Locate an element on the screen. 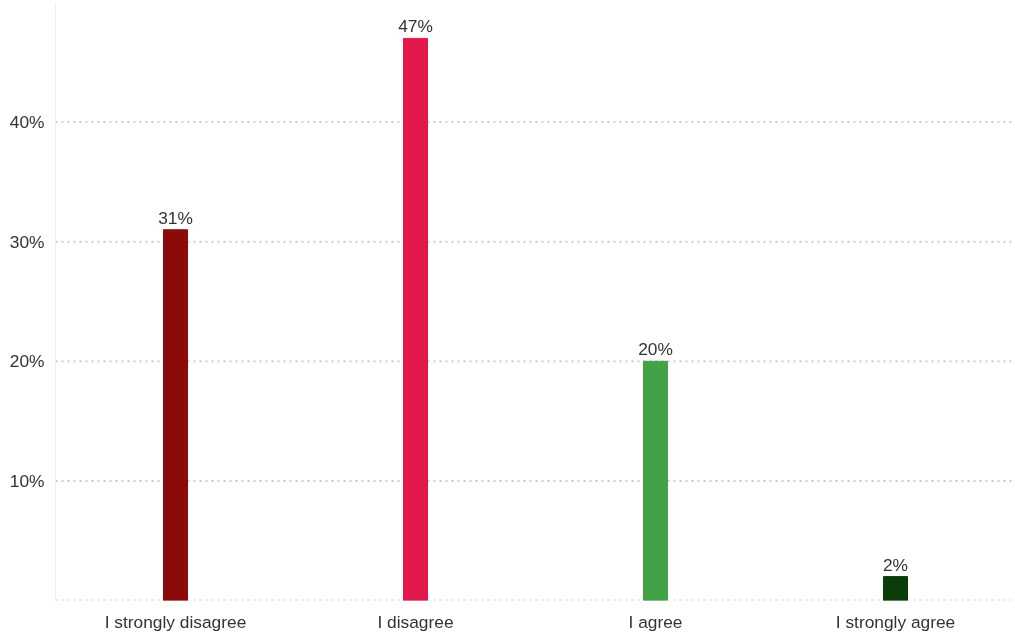  data-label: 2% is located at coordinates (895, 564).